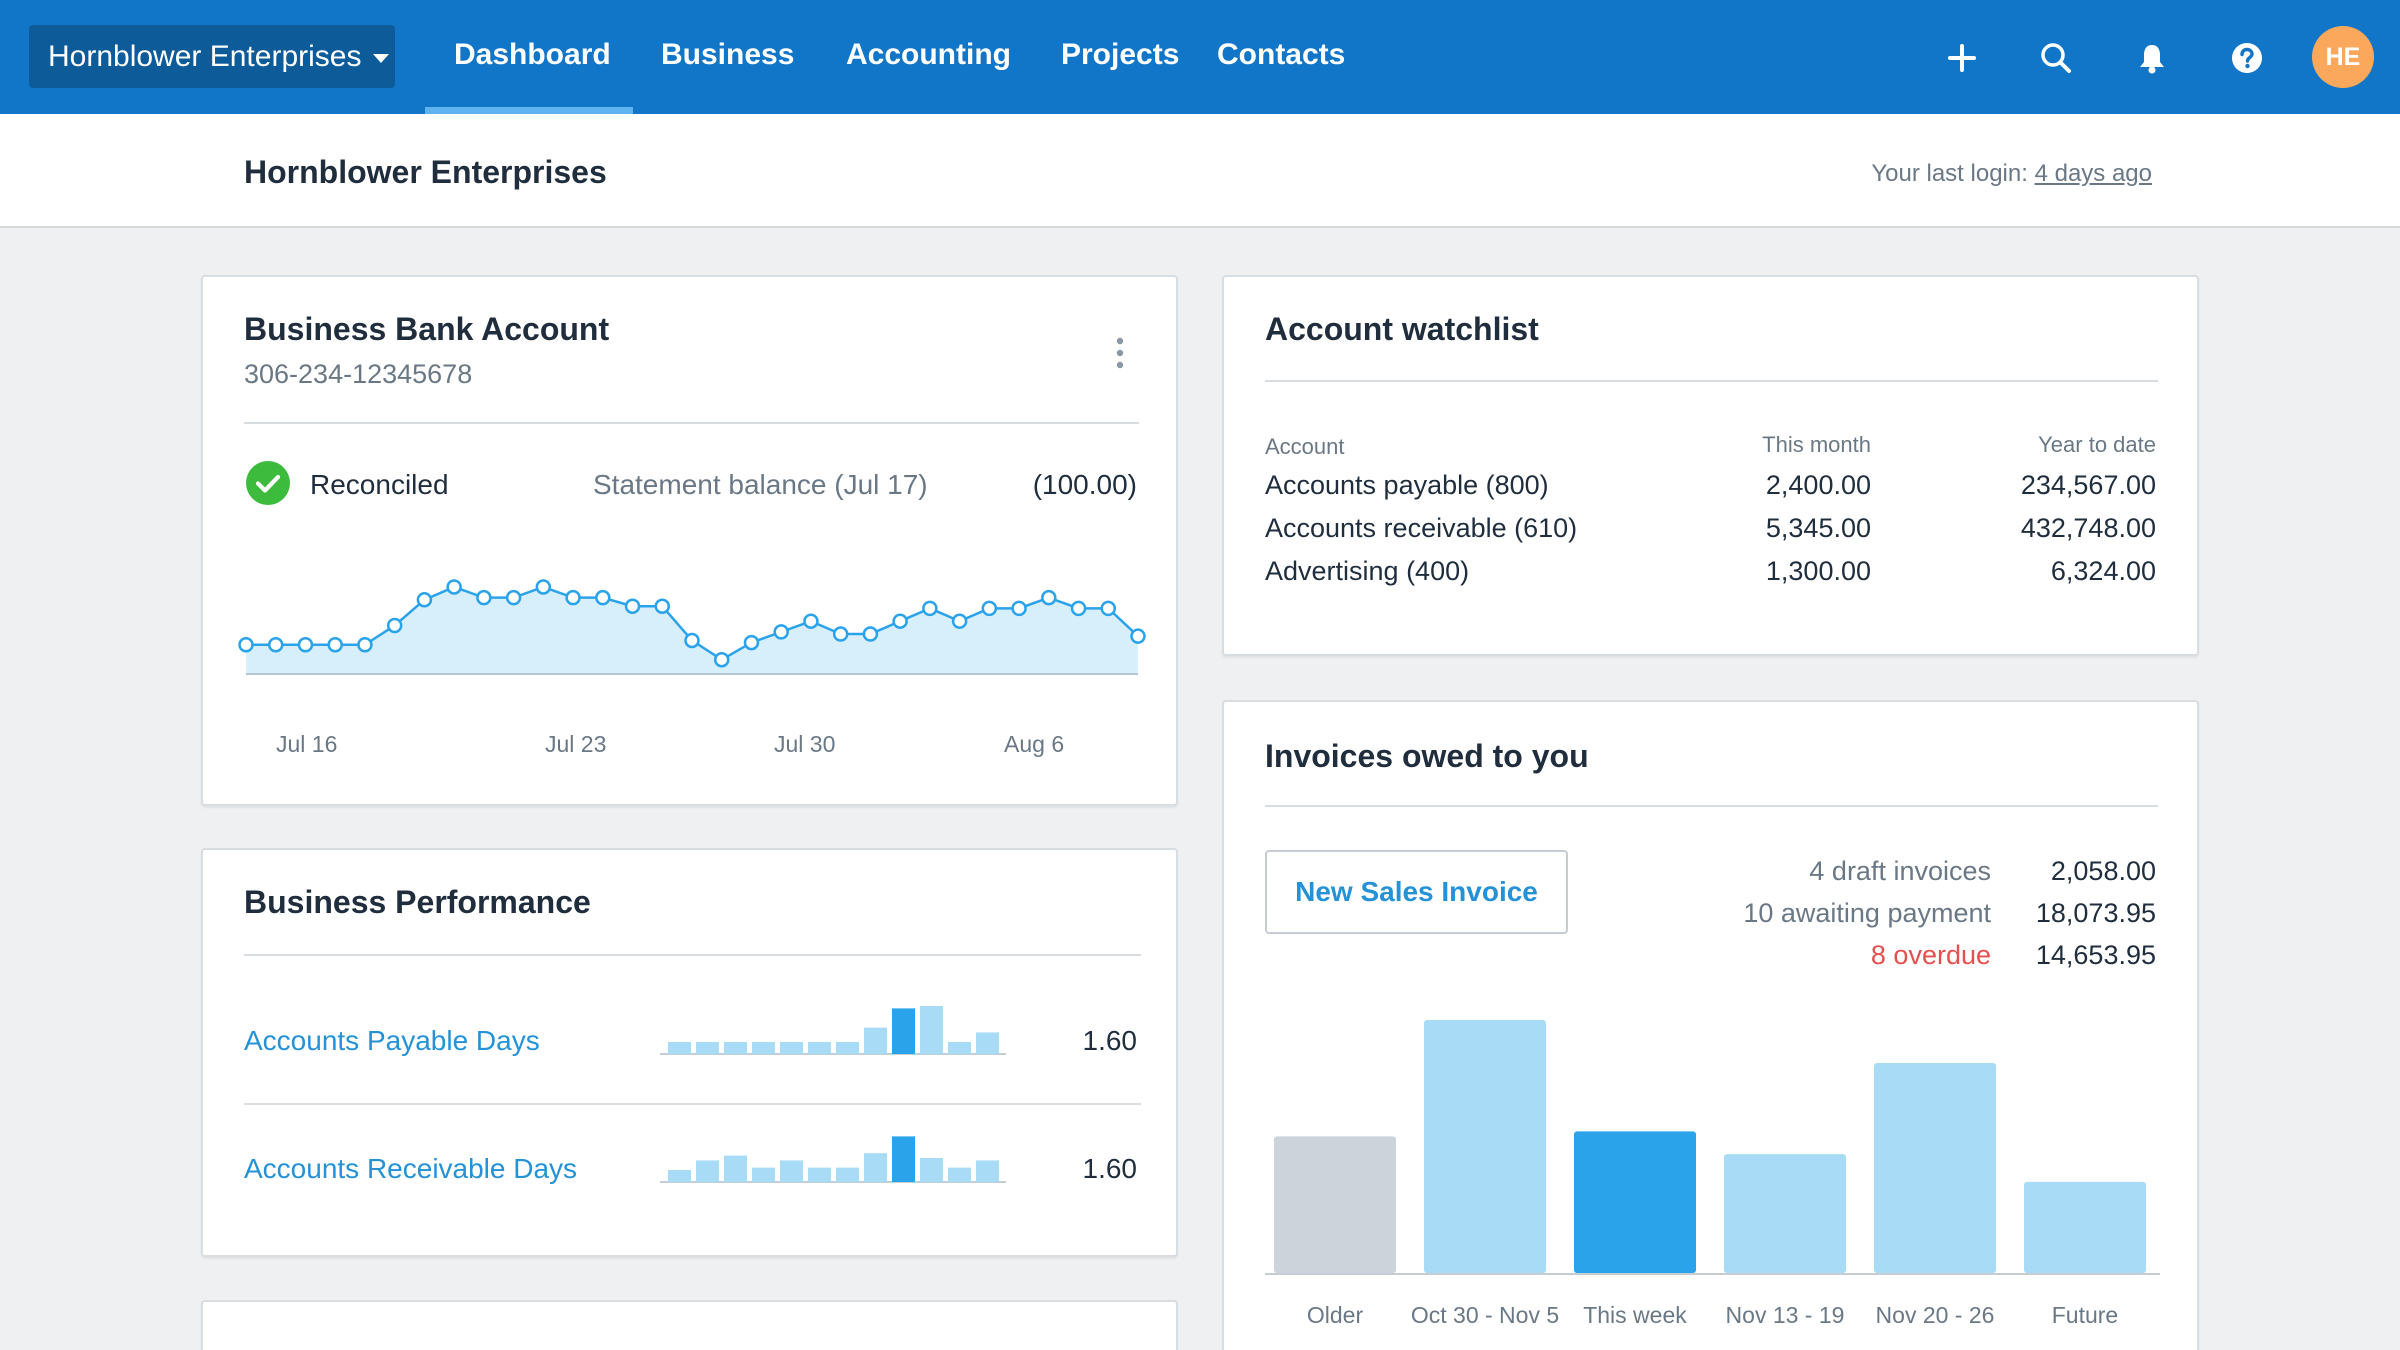 The image size is (2400, 1350). Describe the element at coordinates (1818, 571) in the screenshot. I see `watchlist-month-value: 1,300.00` at that location.